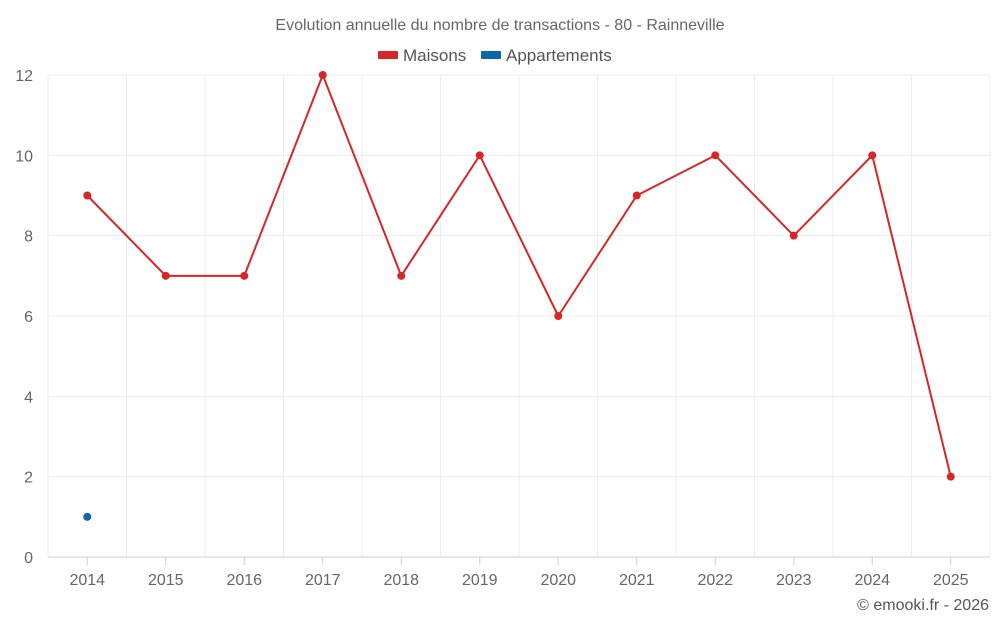  What do you see at coordinates (87, 516) in the screenshot?
I see `data-point-appartements` at bounding box center [87, 516].